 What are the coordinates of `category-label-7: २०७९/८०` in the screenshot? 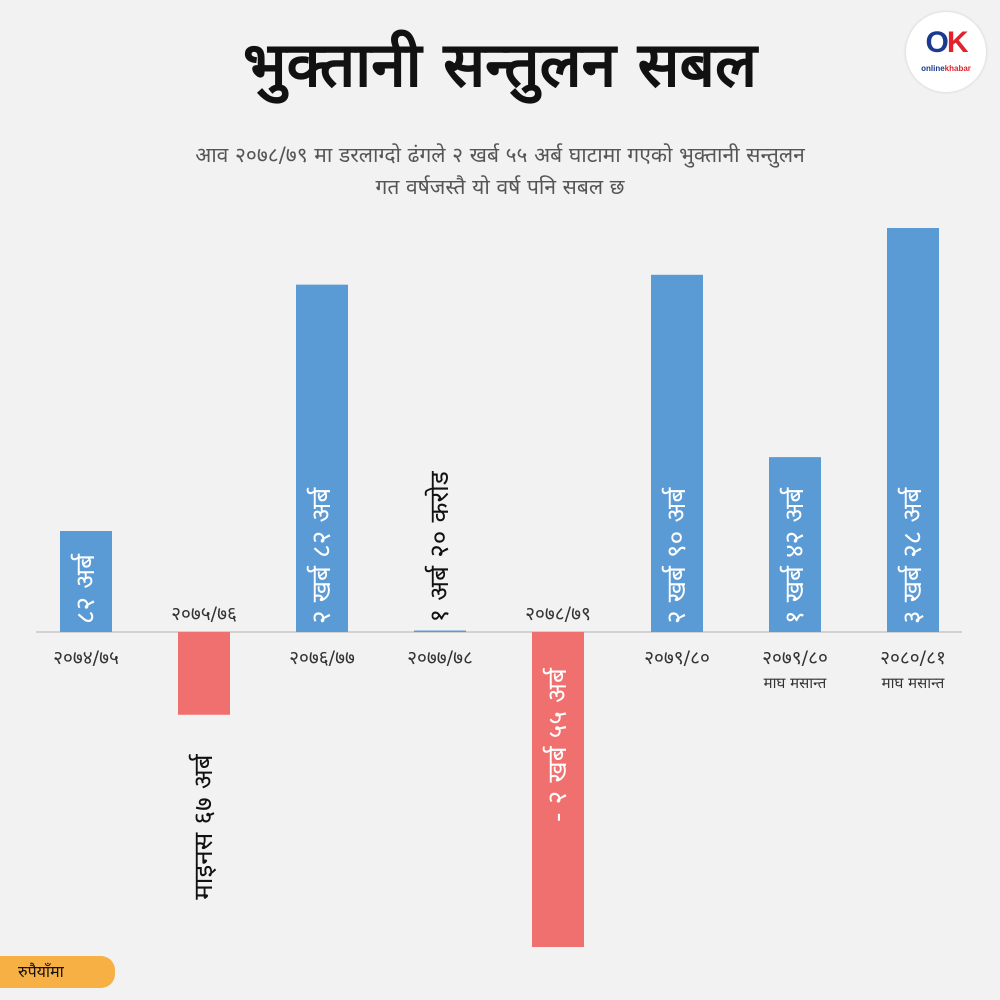 It's located at (795, 658).